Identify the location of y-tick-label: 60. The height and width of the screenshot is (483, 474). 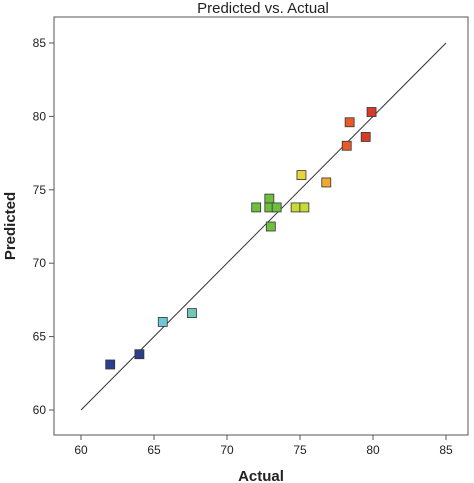
(40, 410).